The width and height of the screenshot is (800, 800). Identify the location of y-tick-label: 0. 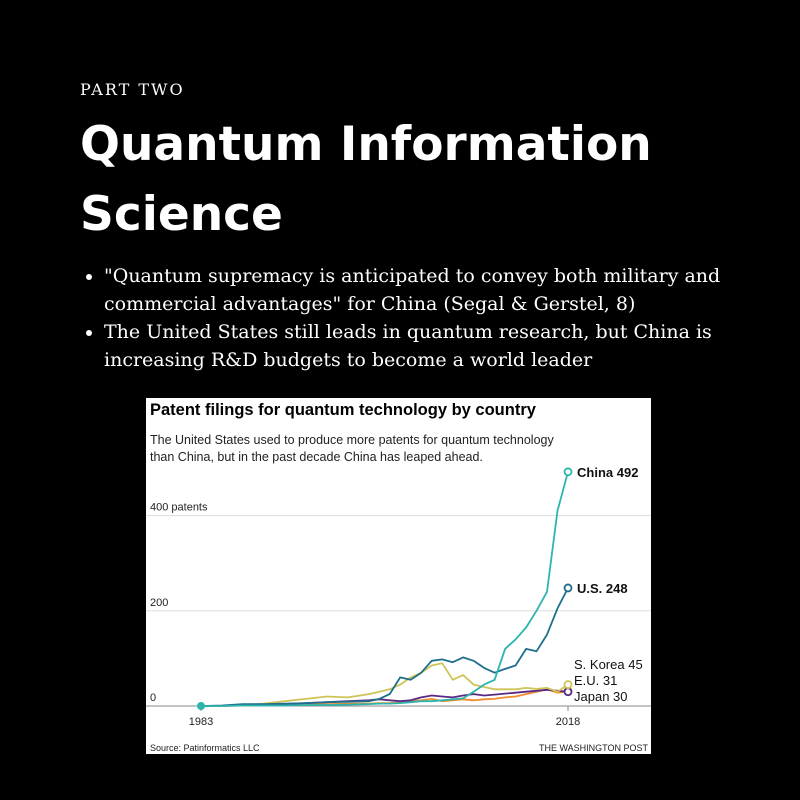
(153, 698).